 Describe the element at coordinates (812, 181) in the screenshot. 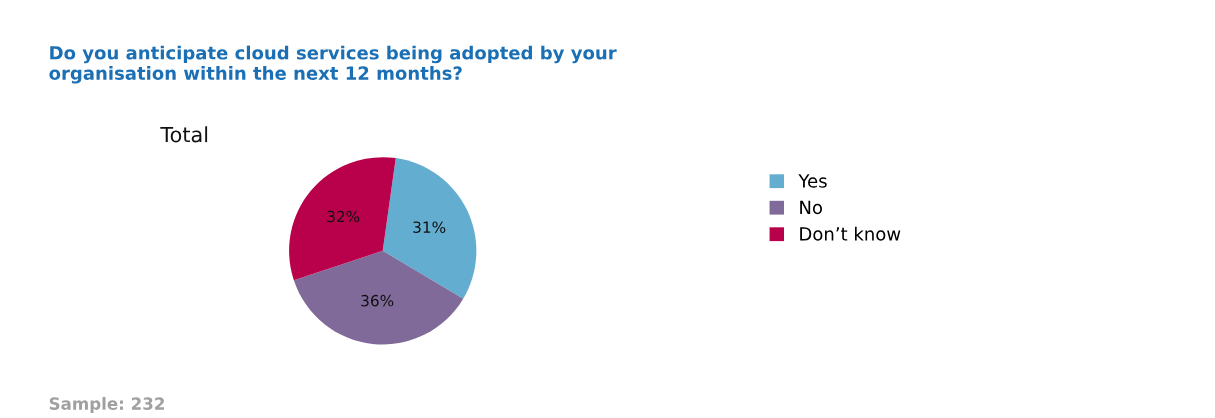

I see `legend-label: Yes` at that location.